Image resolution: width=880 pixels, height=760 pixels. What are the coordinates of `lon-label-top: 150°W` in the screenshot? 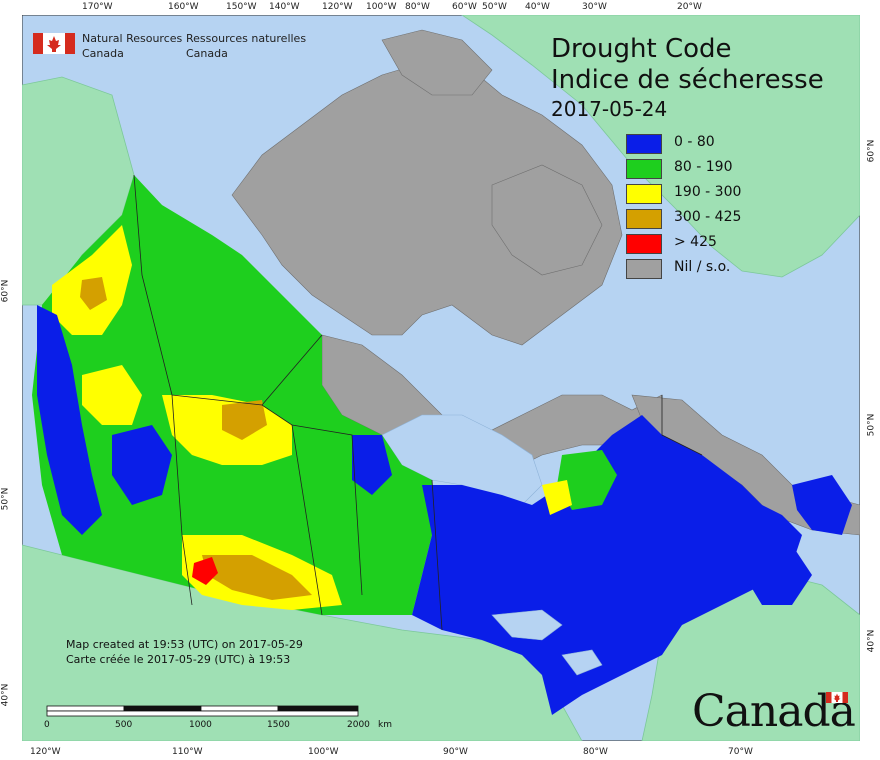 It's located at (241, 7).